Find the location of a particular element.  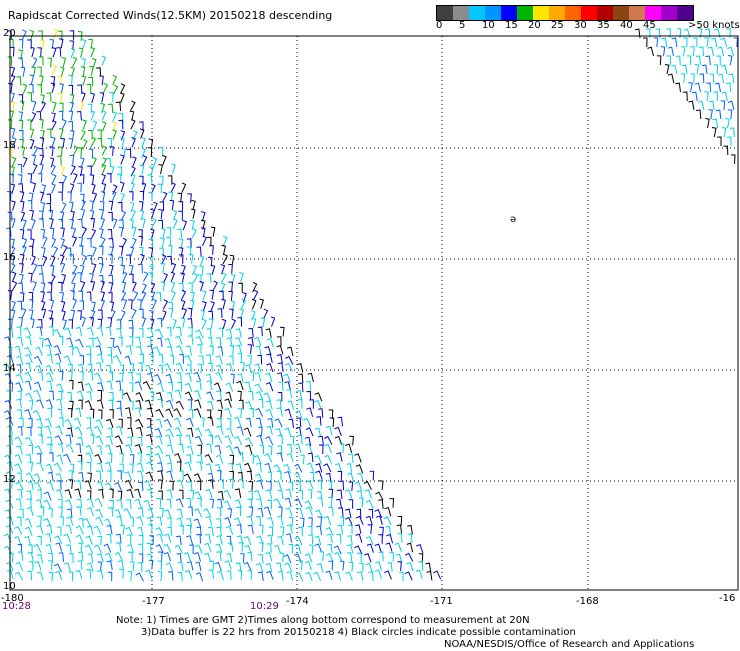

lat-label: 18 is located at coordinates (9, 145).